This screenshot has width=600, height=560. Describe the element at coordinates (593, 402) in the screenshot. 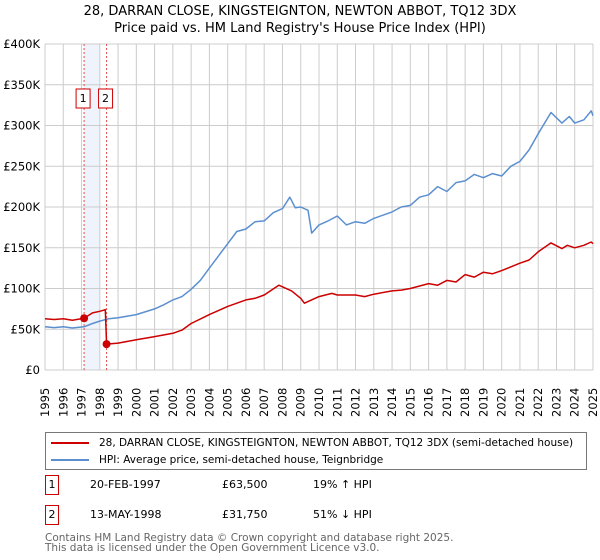

I see `x-tick-label: 2025` at that location.